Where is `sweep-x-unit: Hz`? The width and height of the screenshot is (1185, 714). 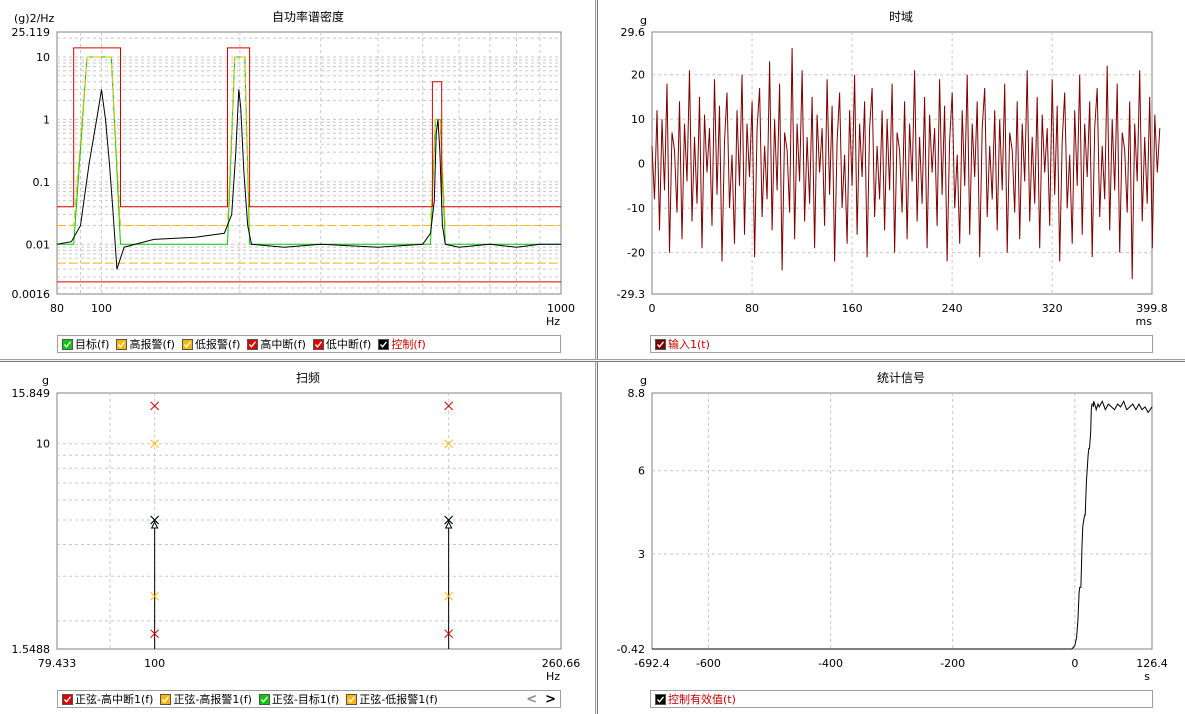
sweep-x-unit: Hz is located at coordinates (553, 676).